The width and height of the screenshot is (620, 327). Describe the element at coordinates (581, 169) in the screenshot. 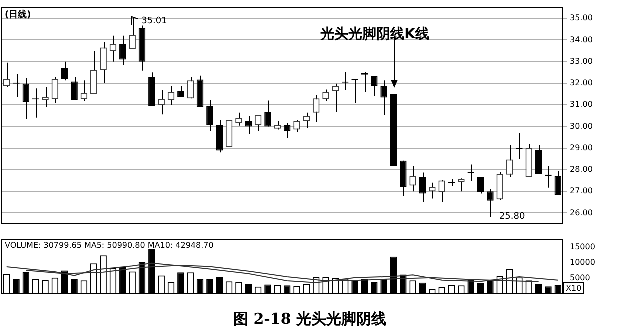

I see `y-tick-label: 28.00` at that location.